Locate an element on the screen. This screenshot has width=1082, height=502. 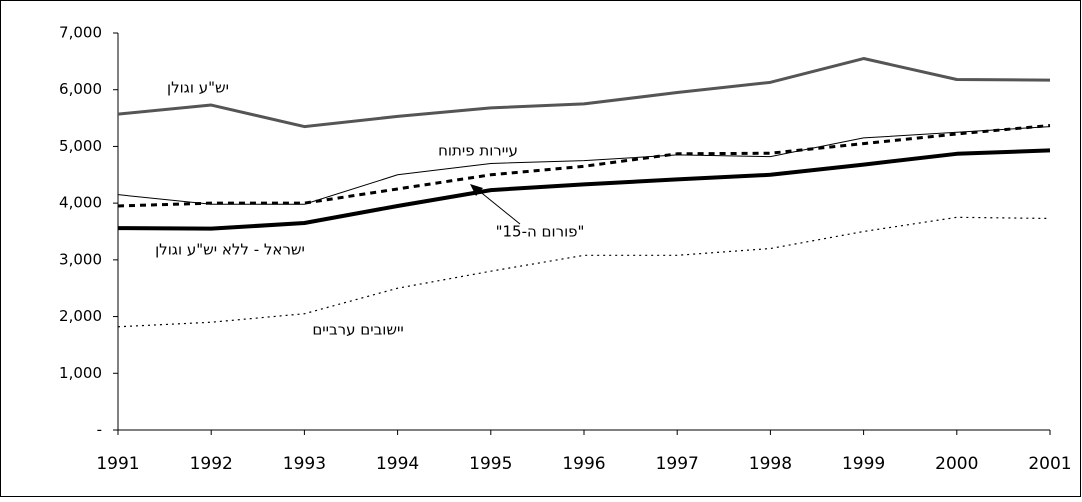
x-tick-label: 1996 is located at coordinates (583, 464).